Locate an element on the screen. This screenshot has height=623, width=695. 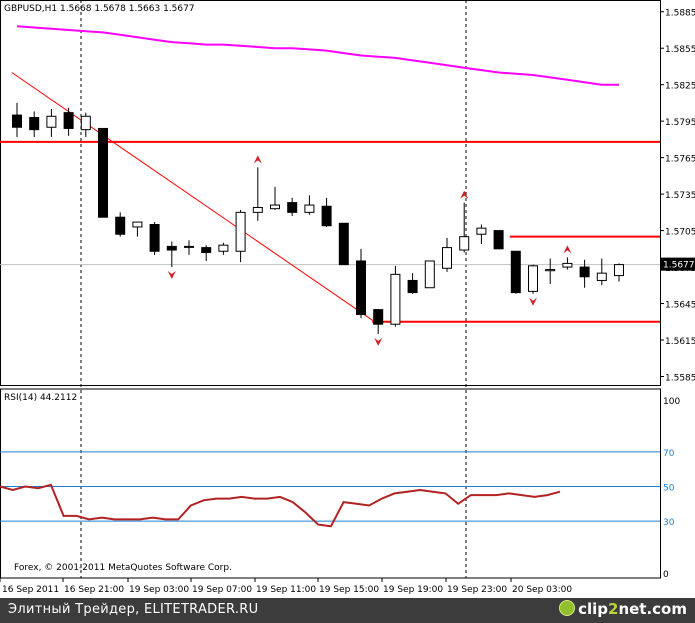
x-tick-label: 19 Sep 03:00 is located at coordinates (159, 590).